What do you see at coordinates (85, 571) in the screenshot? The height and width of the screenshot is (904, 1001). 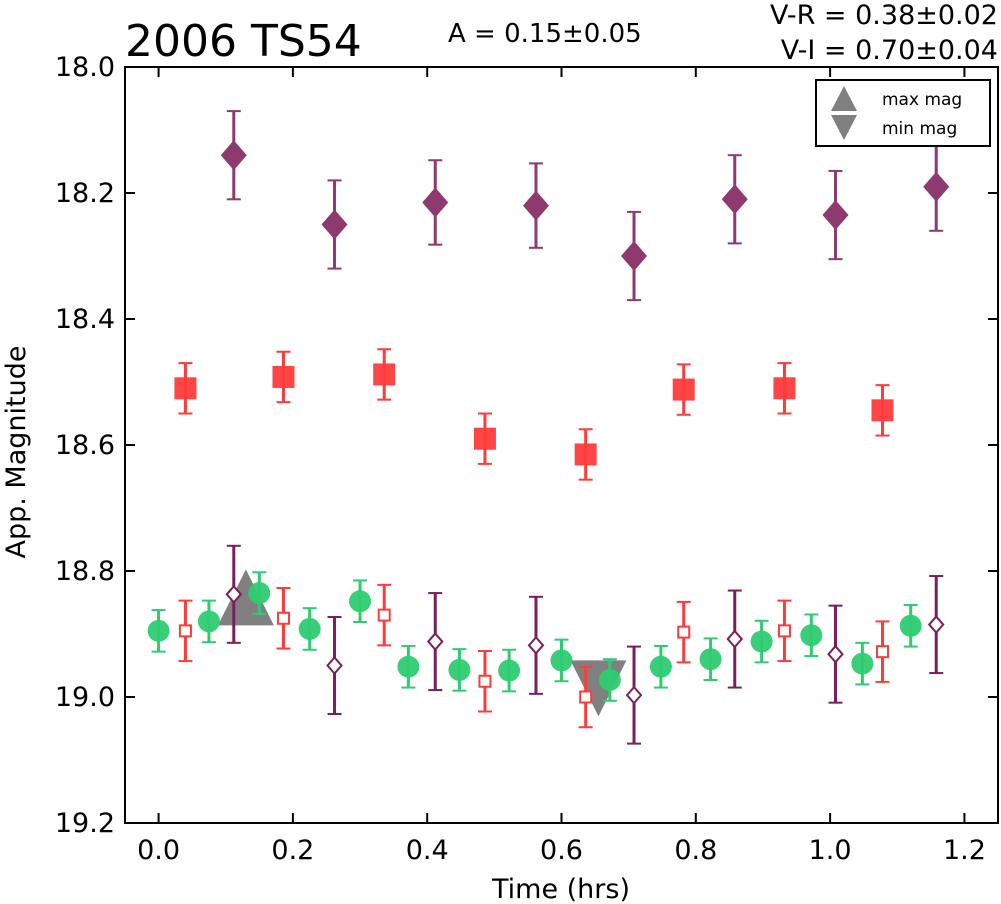 I see `y-tick-label: 18.8` at bounding box center [85, 571].